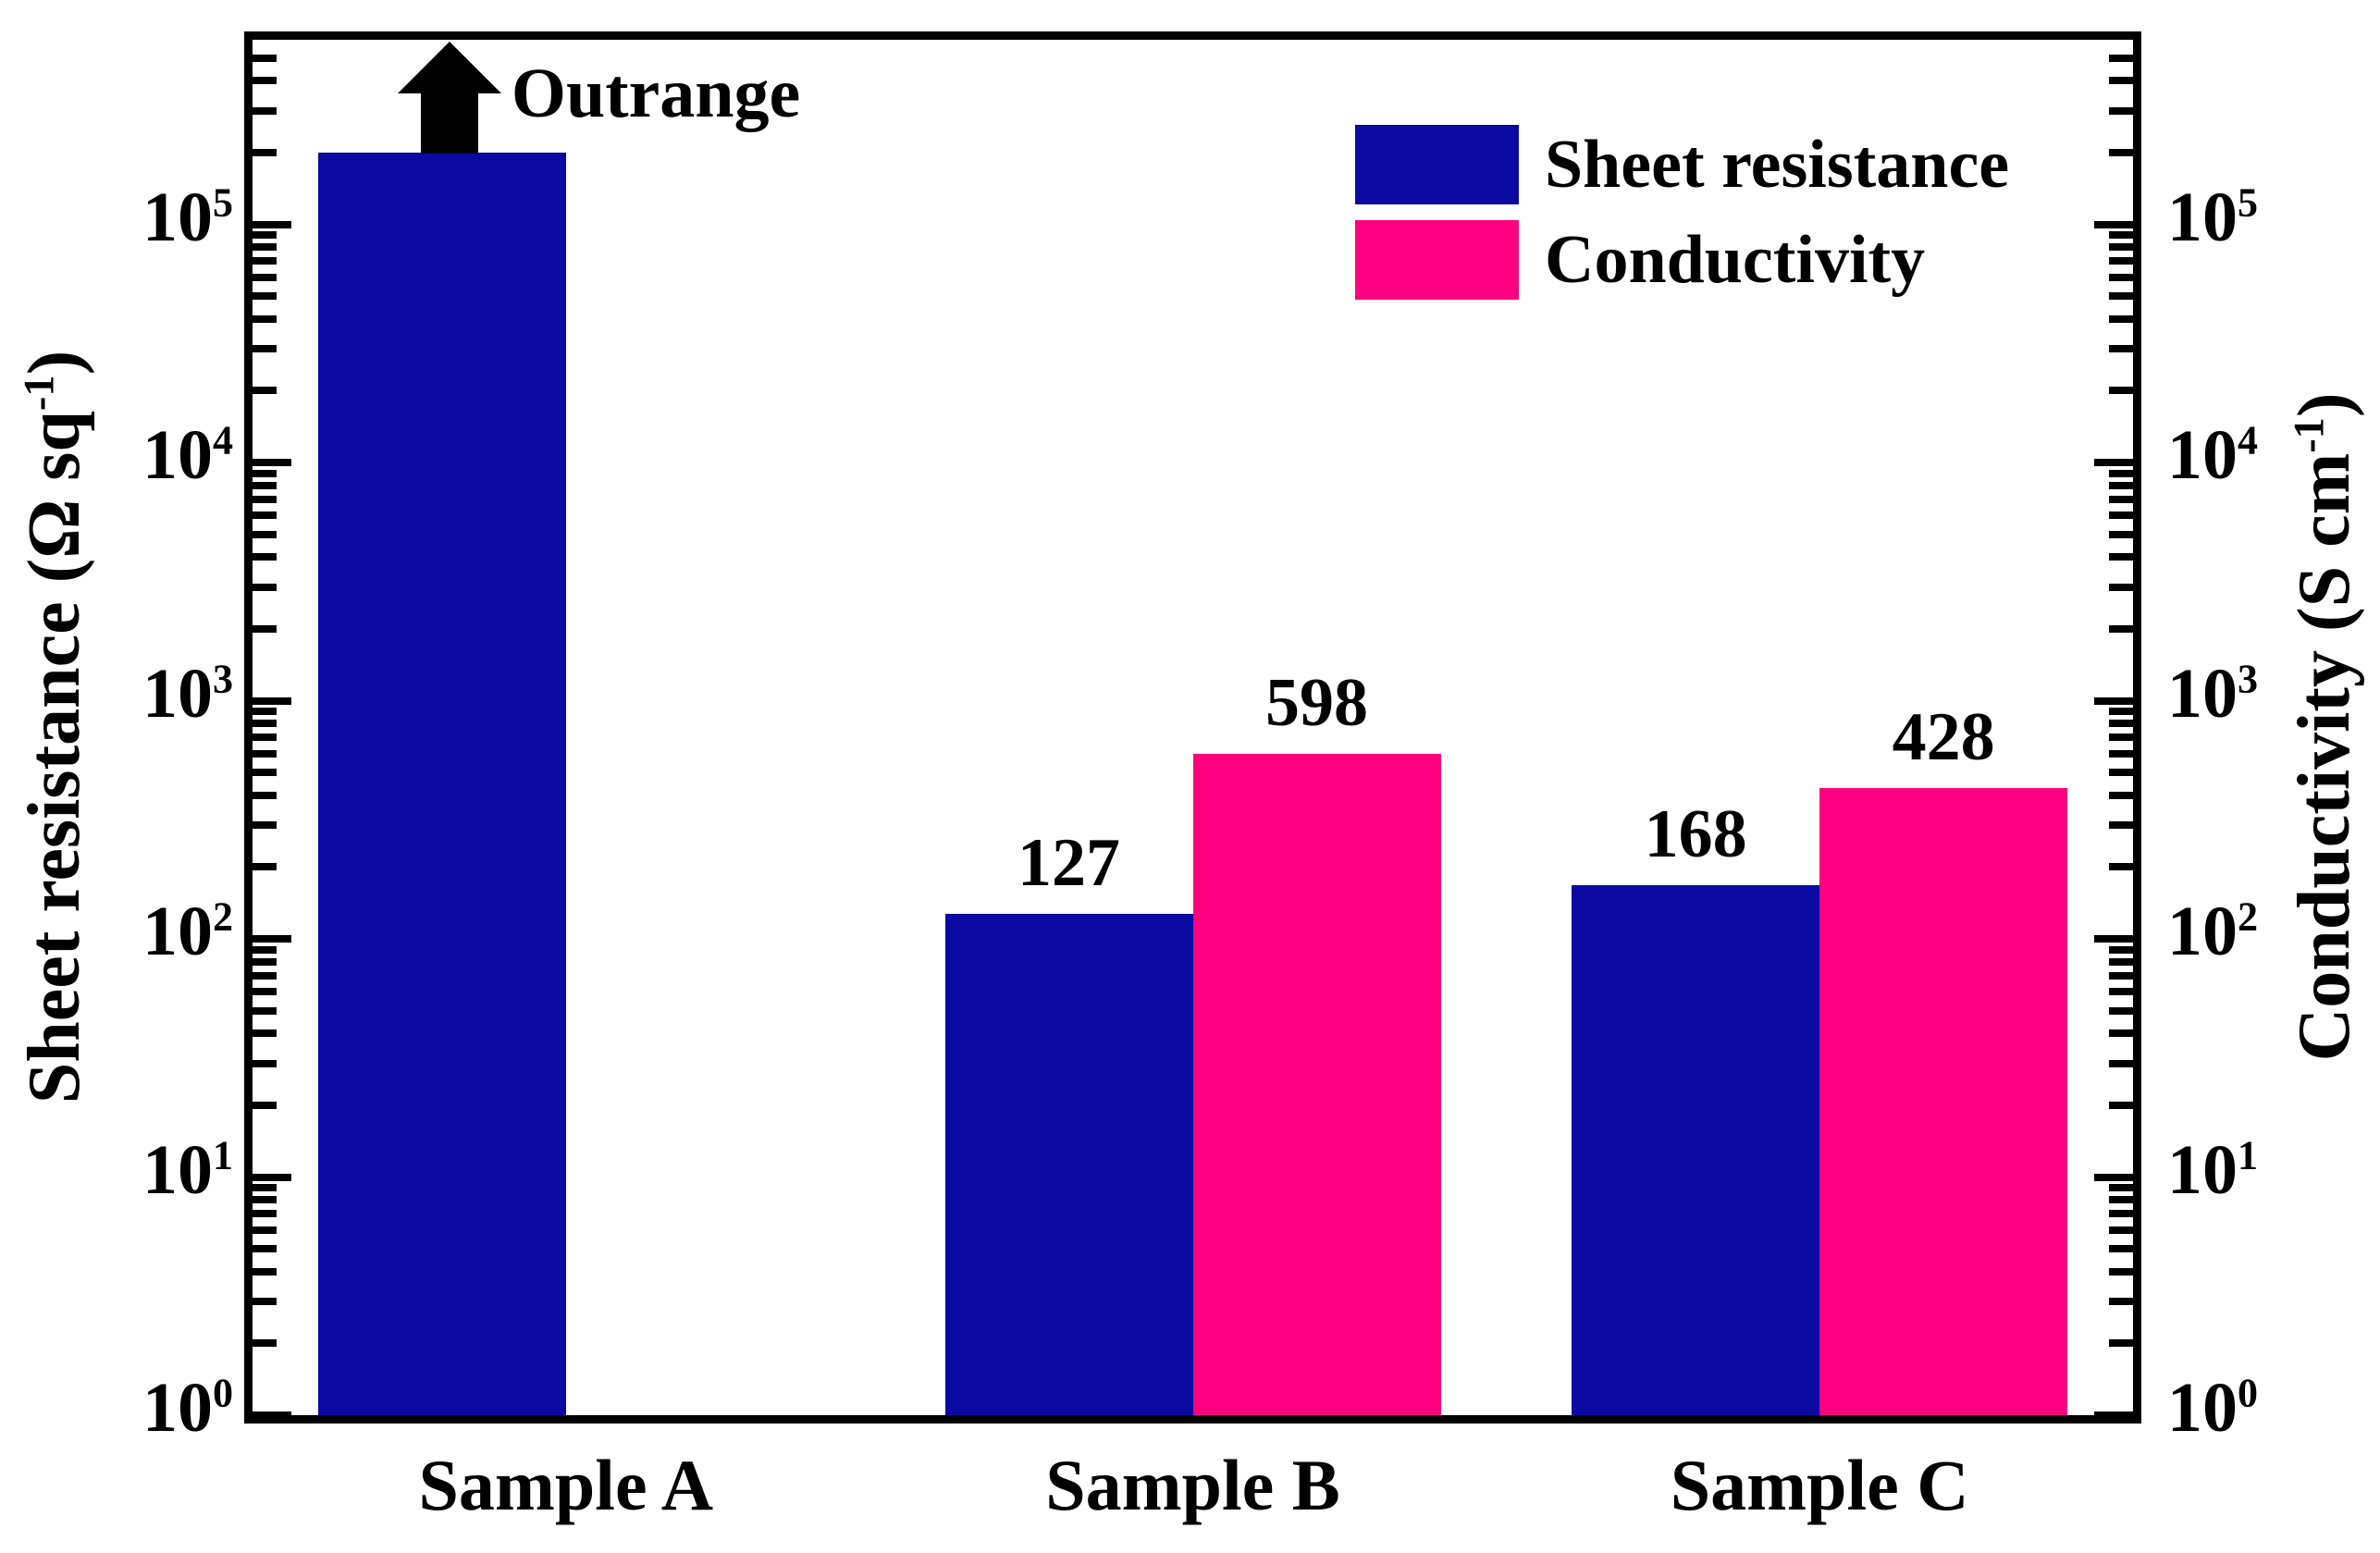 The width and height of the screenshot is (2380, 1553). Describe the element at coordinates (2113, 700) in the screenshot. I see `right-major-tick-10e3` at that location.